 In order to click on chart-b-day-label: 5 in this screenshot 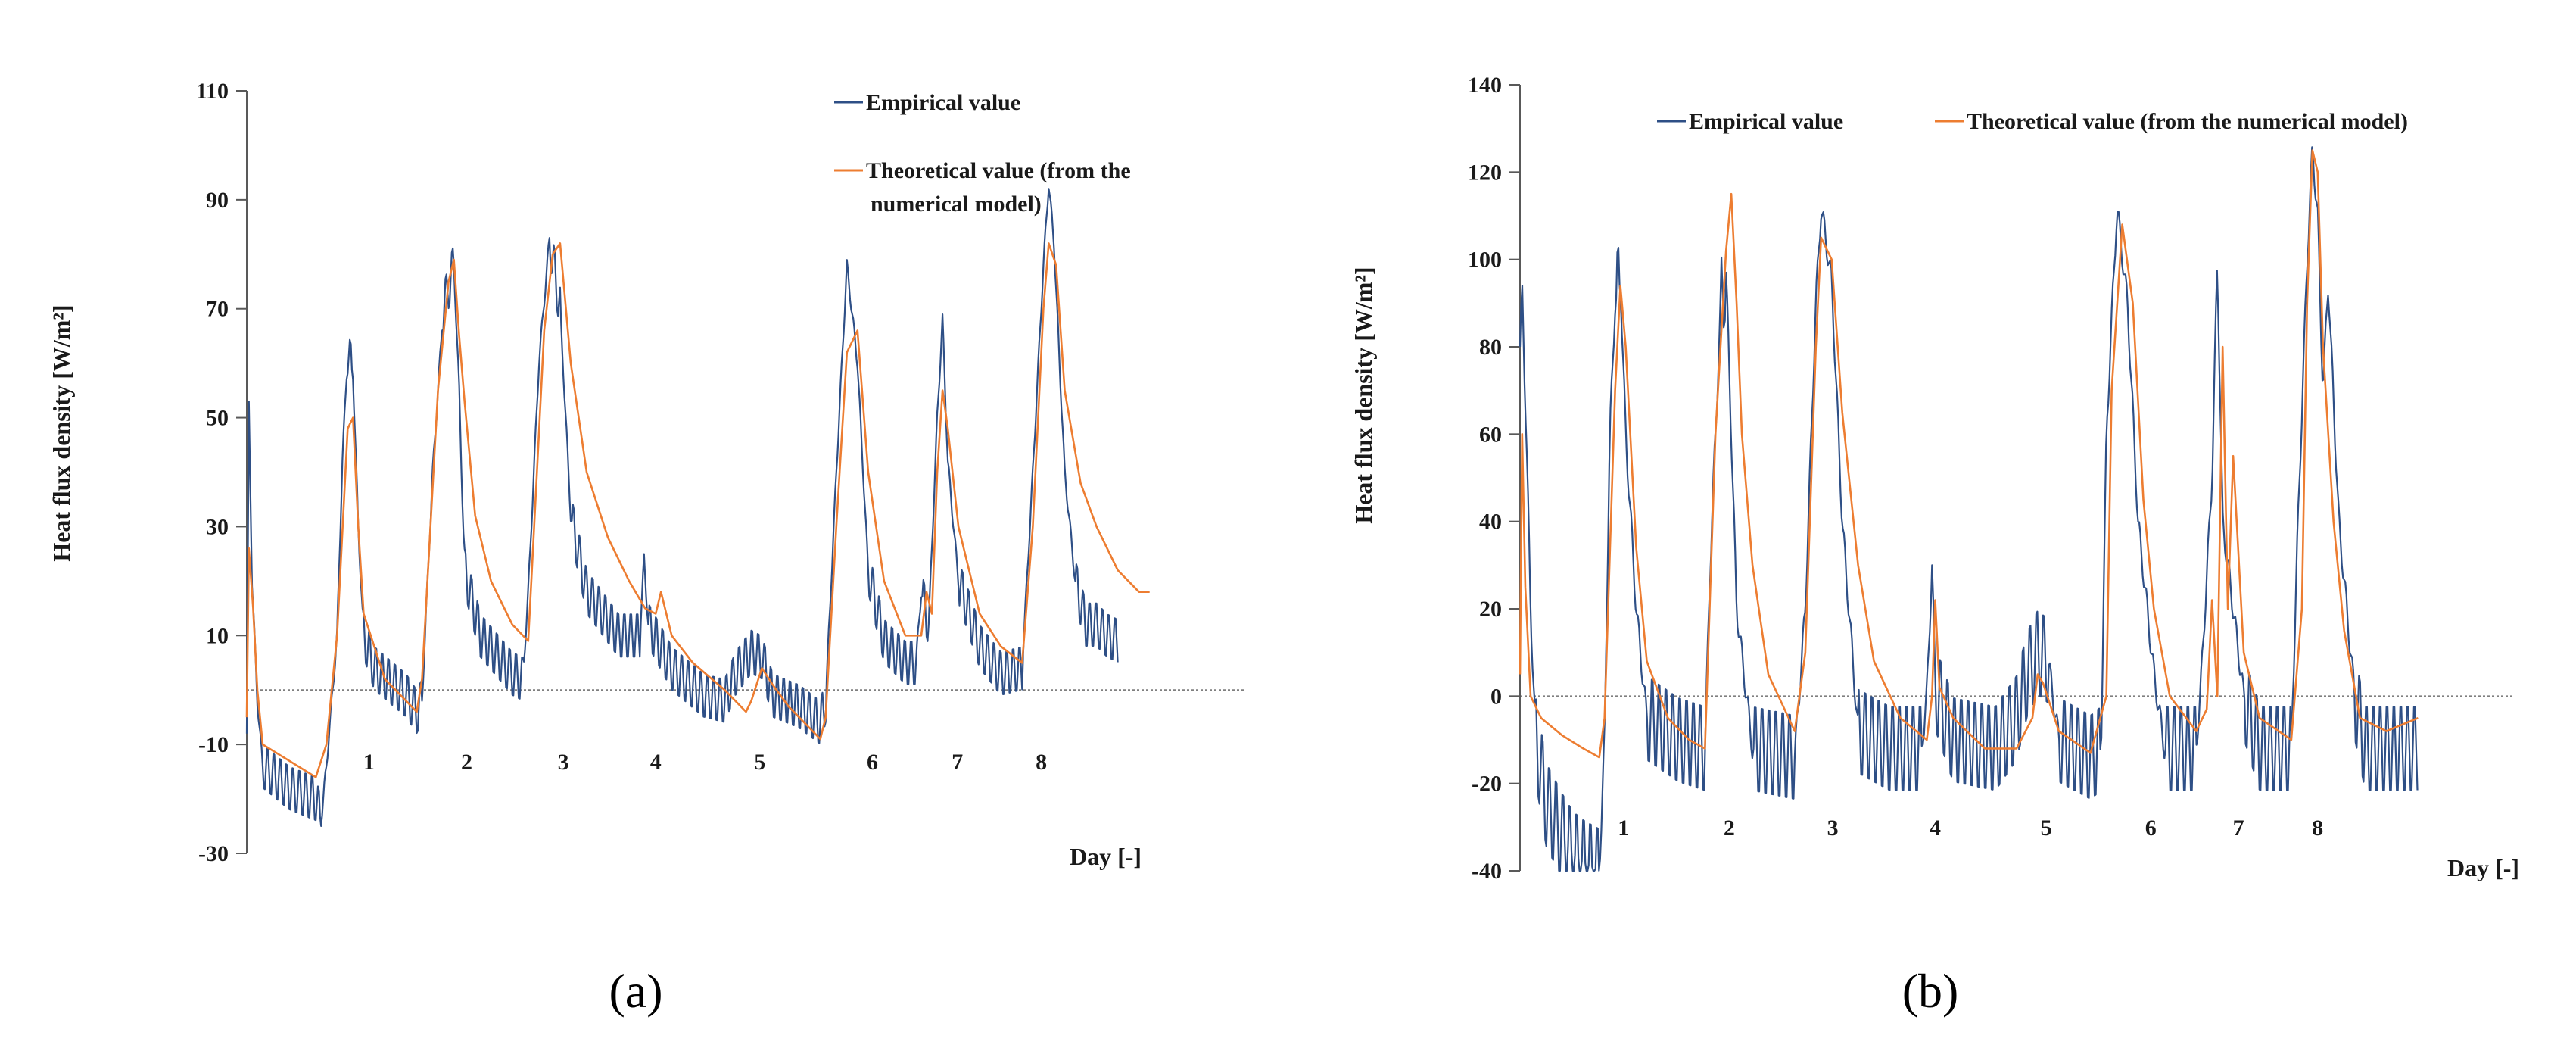, I will do `click(2046, 829)`.